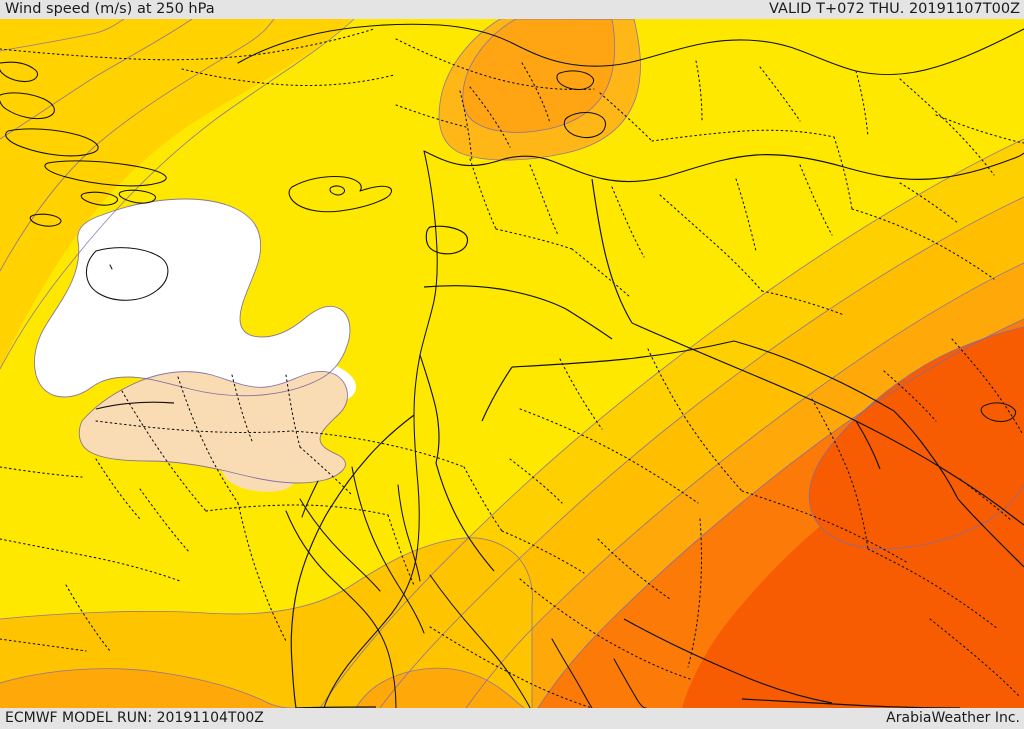 The width and height of the screenshot is (1024, 729). What do you see at coordinates (266, 622) in the screenshot?
I see `band-fill-sw-gold` at bounding box center [266, 622].